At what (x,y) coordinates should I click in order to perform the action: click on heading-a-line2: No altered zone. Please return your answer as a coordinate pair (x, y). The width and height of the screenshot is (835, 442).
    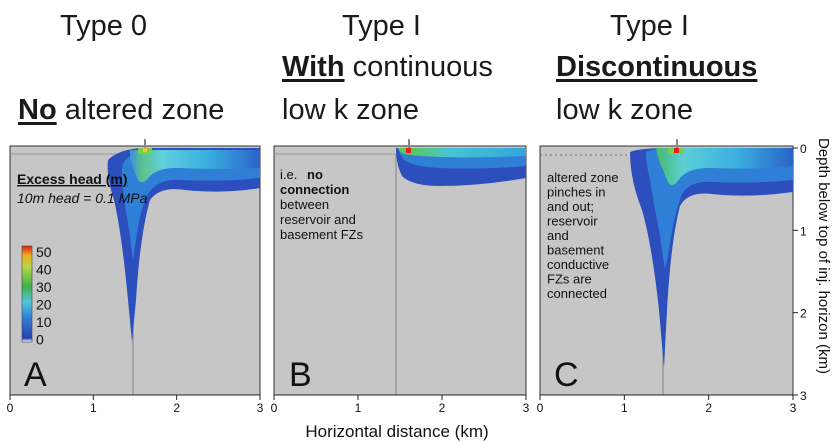
    Looking at the image, I should click on (121, 110).